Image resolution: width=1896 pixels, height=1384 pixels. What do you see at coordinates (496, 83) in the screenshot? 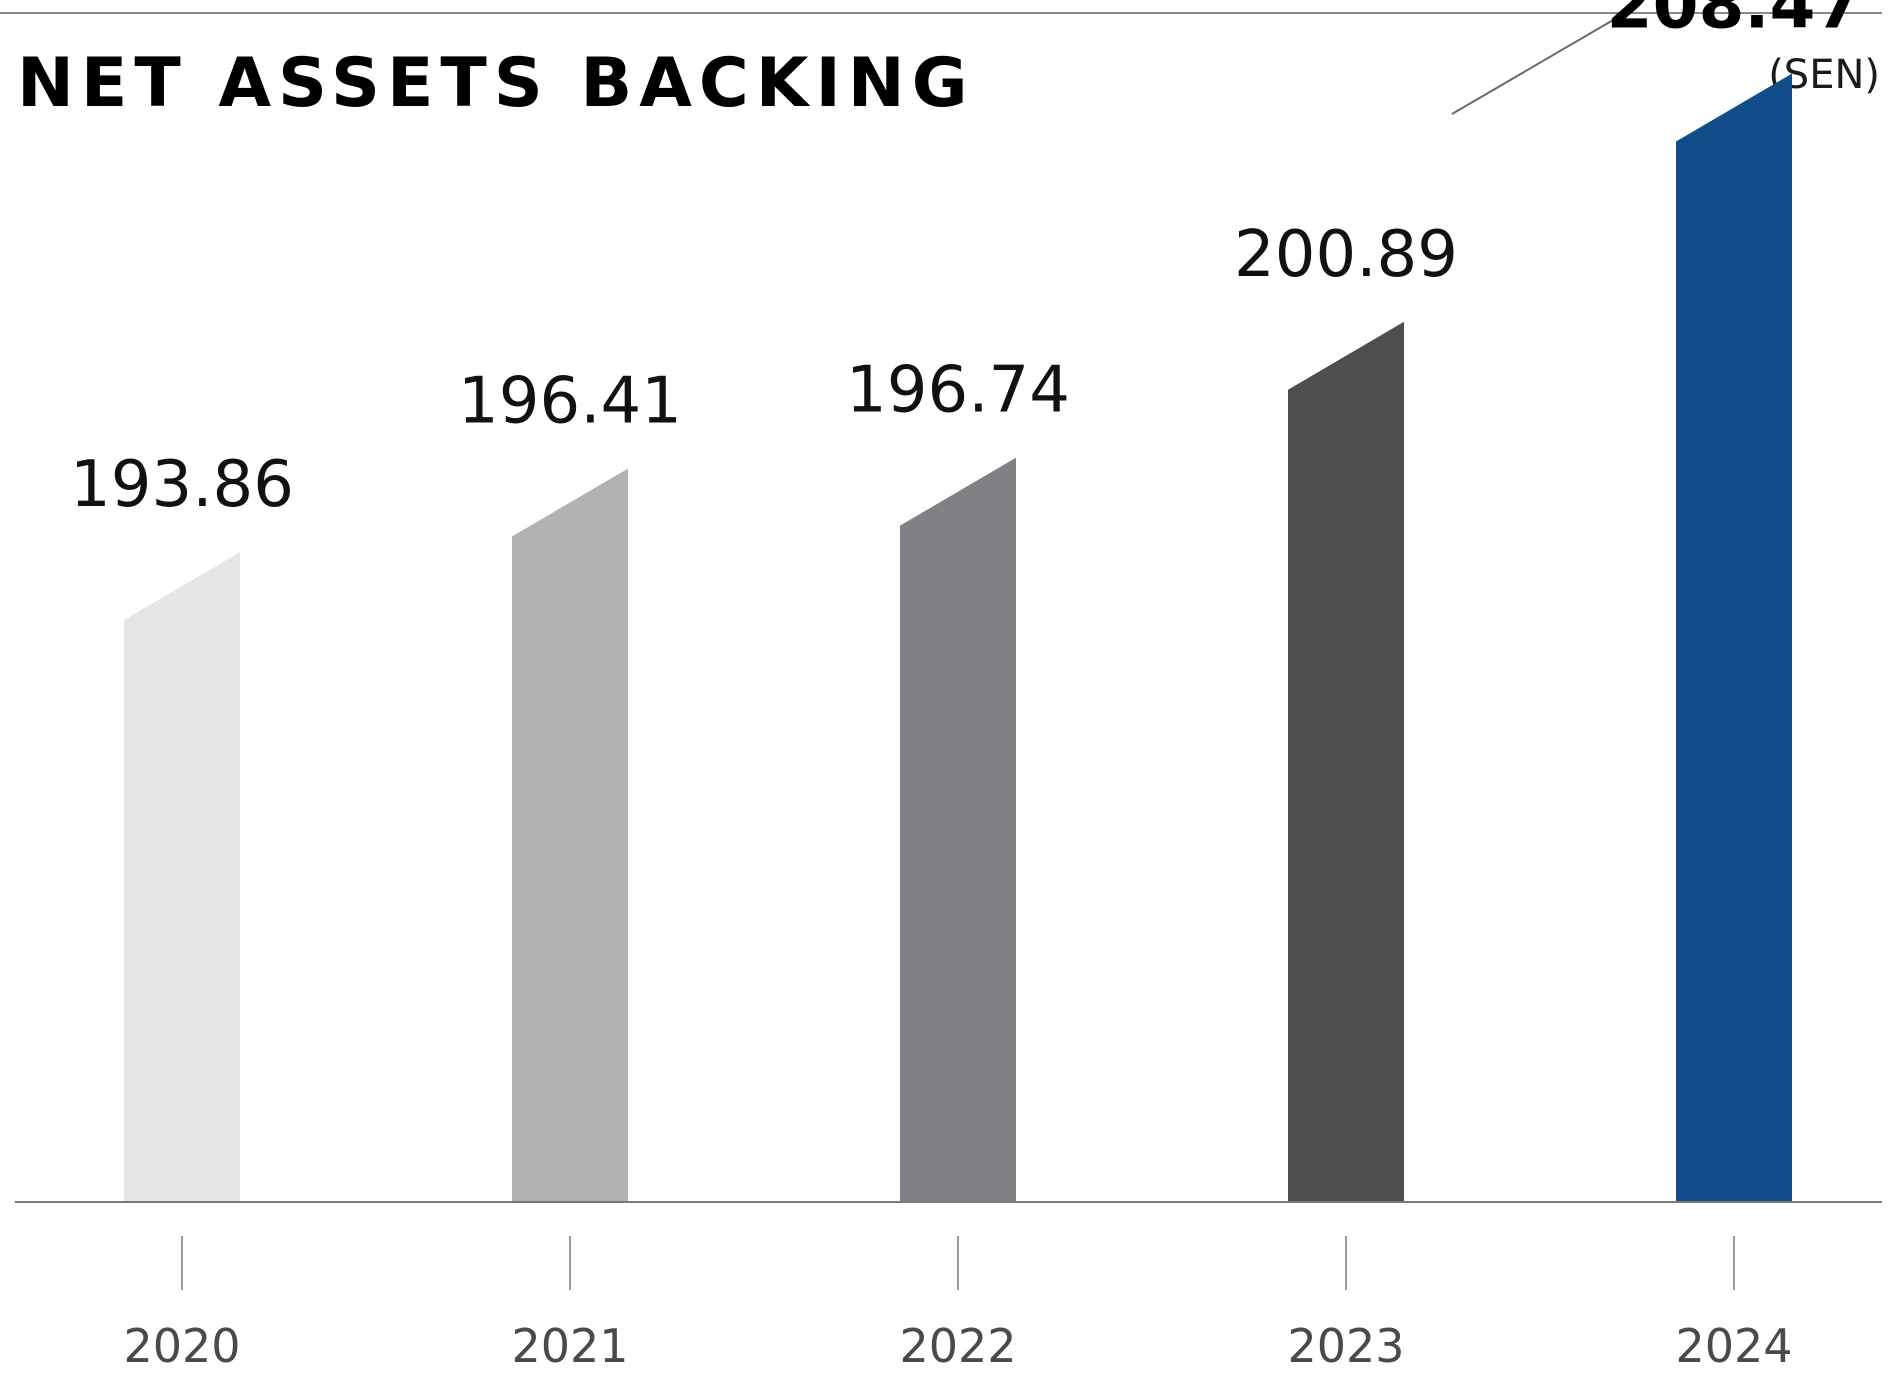
I see `chart-title: NET ASSETS BACKING` at bounding box center [496, 83].